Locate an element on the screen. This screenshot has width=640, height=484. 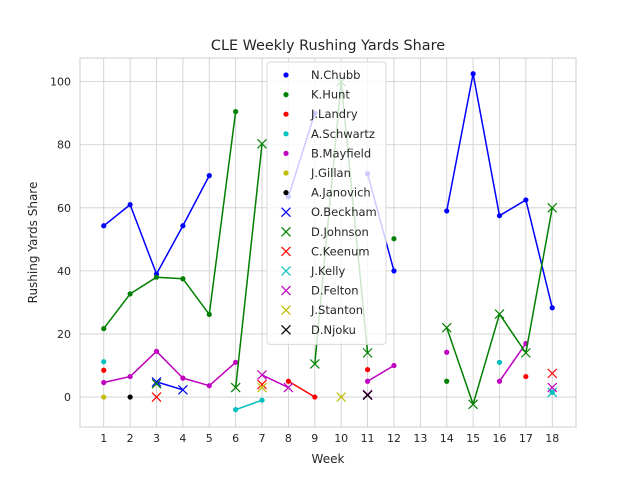
y-tick-label: 20 is located at coordinates (64, 334).